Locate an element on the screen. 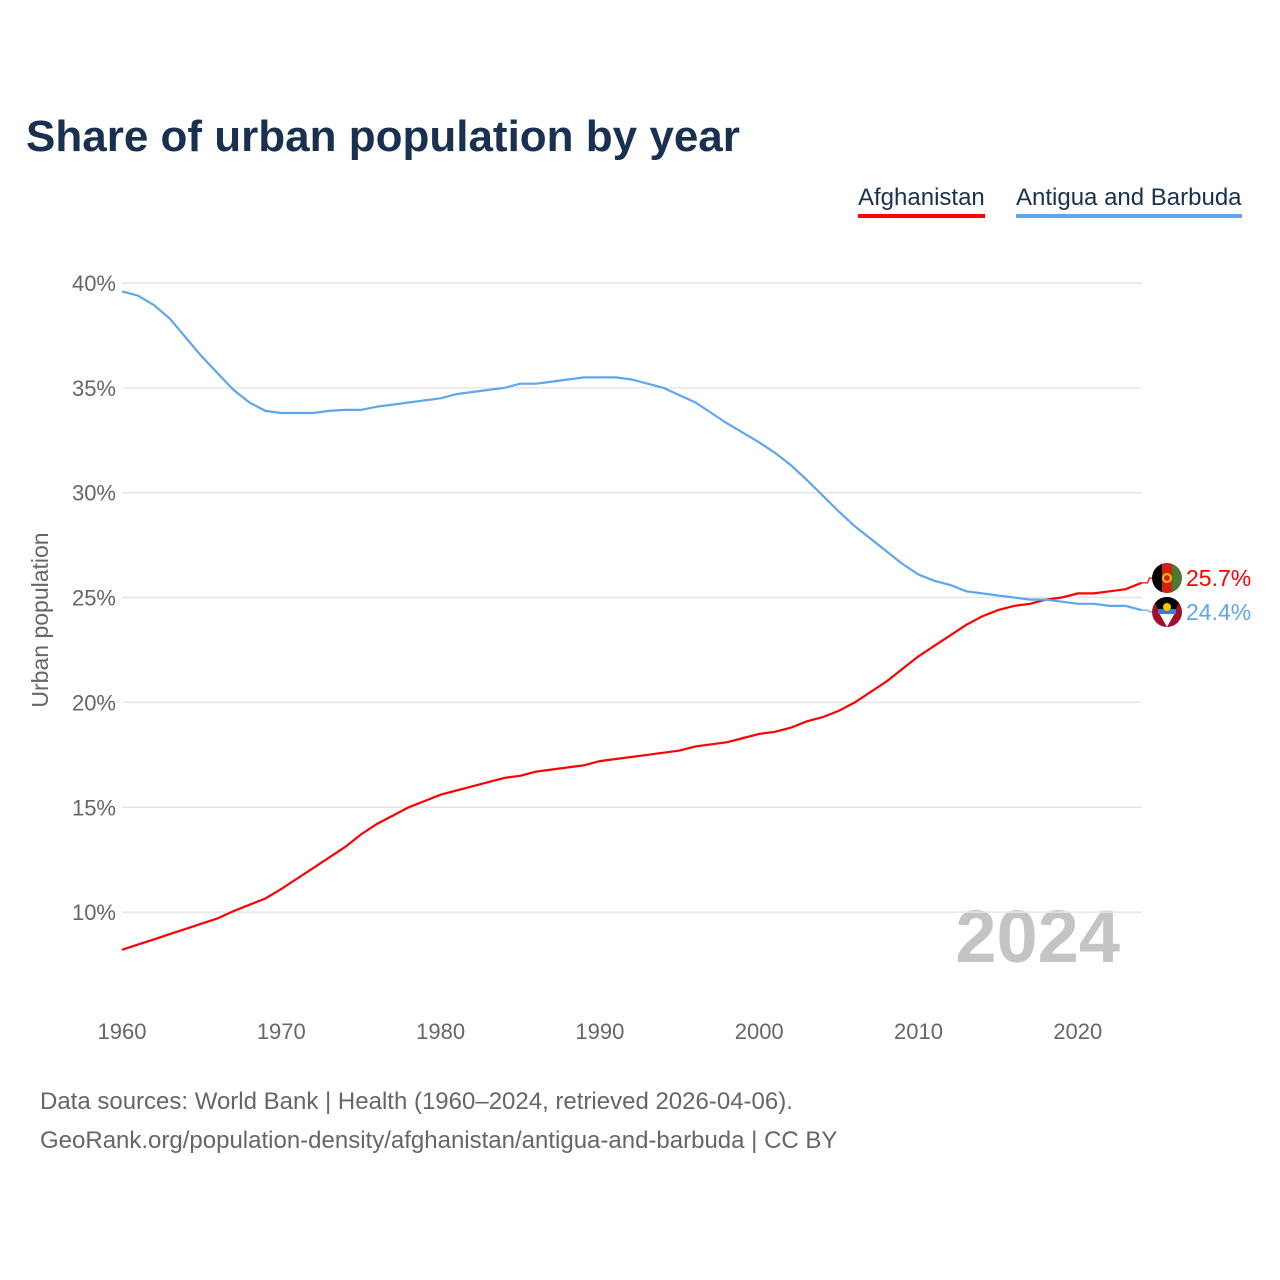 The image size is (1280, 1280). end-value-label: 24.4% is located at coordinates (1218, 612).